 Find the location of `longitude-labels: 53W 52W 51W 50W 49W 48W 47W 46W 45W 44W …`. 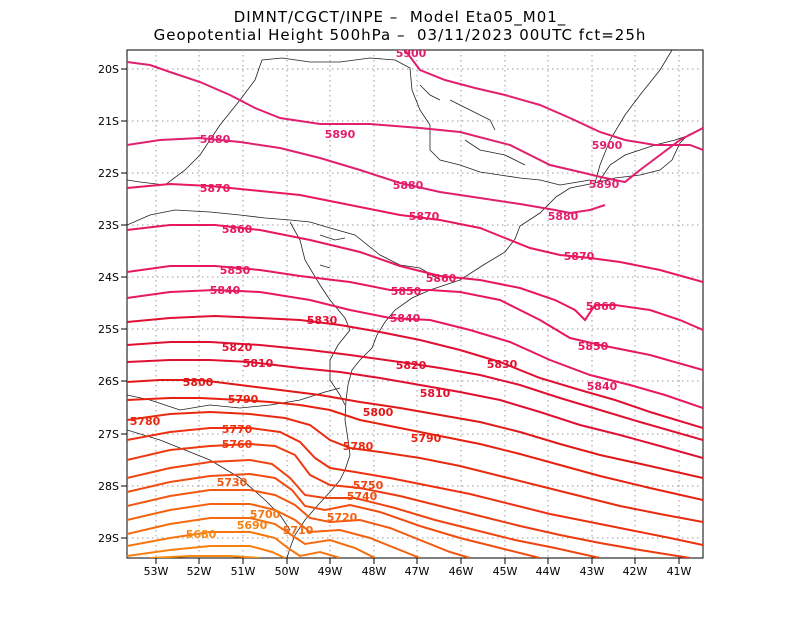

longitude-labels: 53W 52W 51W 50W 49W 48W 47W 46W 45W 44W … is located at coordinates (418, 571).